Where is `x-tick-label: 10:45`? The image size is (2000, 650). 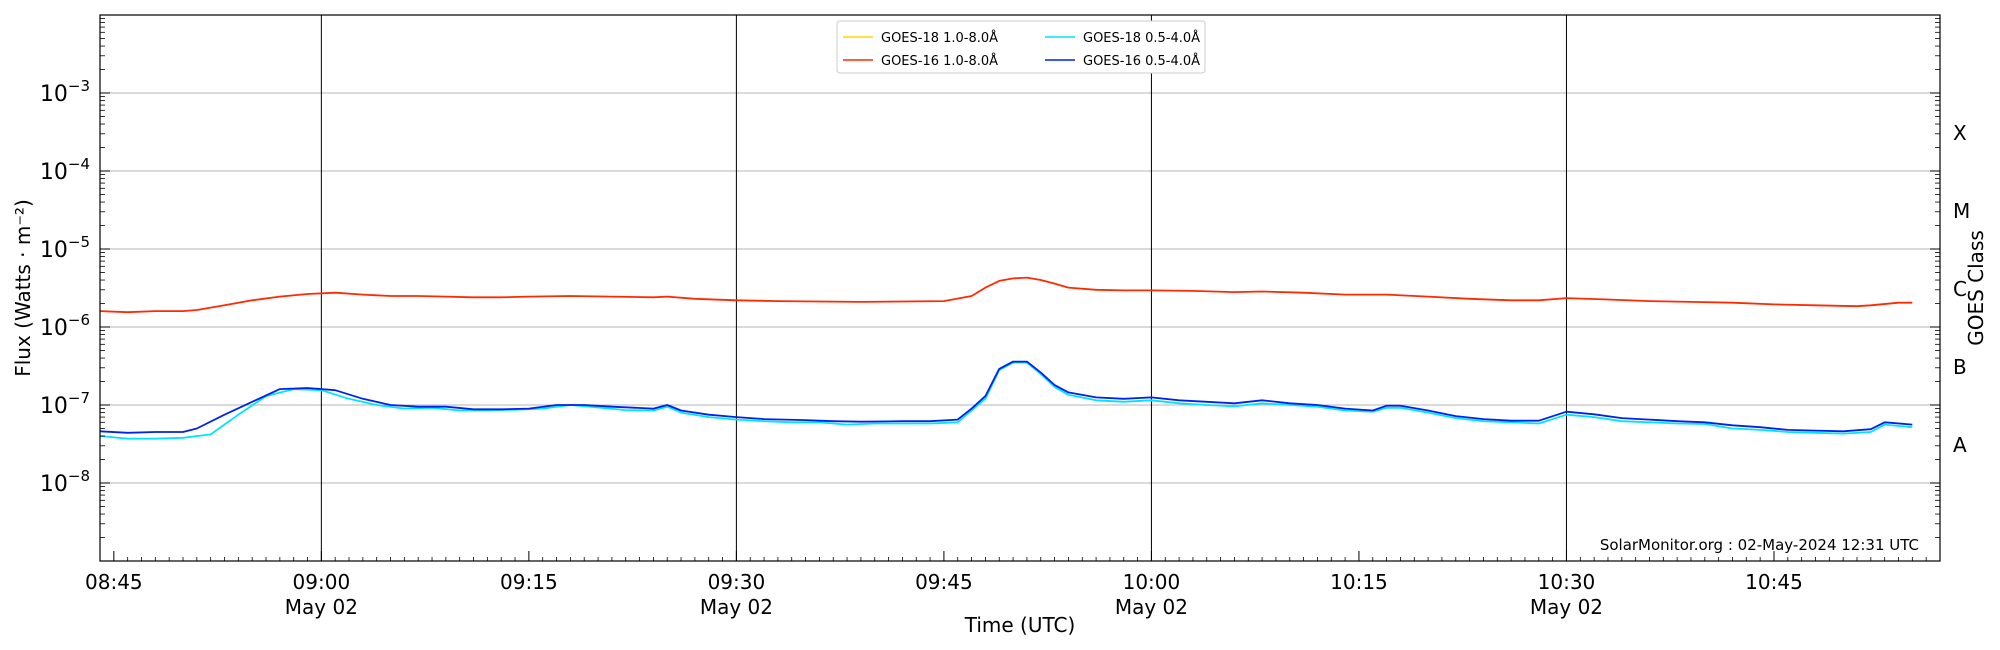 x-tick-label: 10:45 is located at coordinates (1774, 582).